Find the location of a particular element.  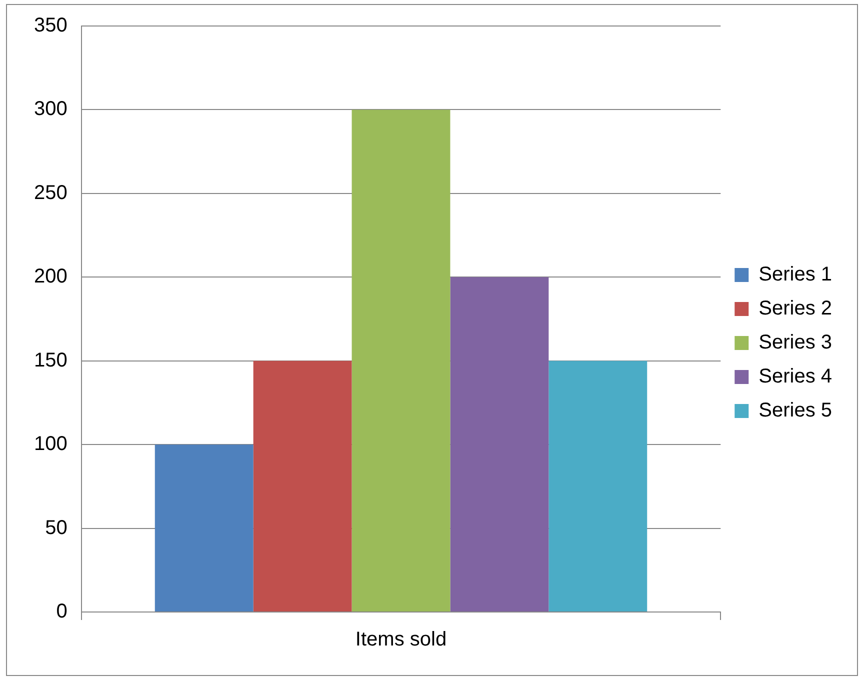

legend-label: Series 4 is located at coordinates (795, 377).